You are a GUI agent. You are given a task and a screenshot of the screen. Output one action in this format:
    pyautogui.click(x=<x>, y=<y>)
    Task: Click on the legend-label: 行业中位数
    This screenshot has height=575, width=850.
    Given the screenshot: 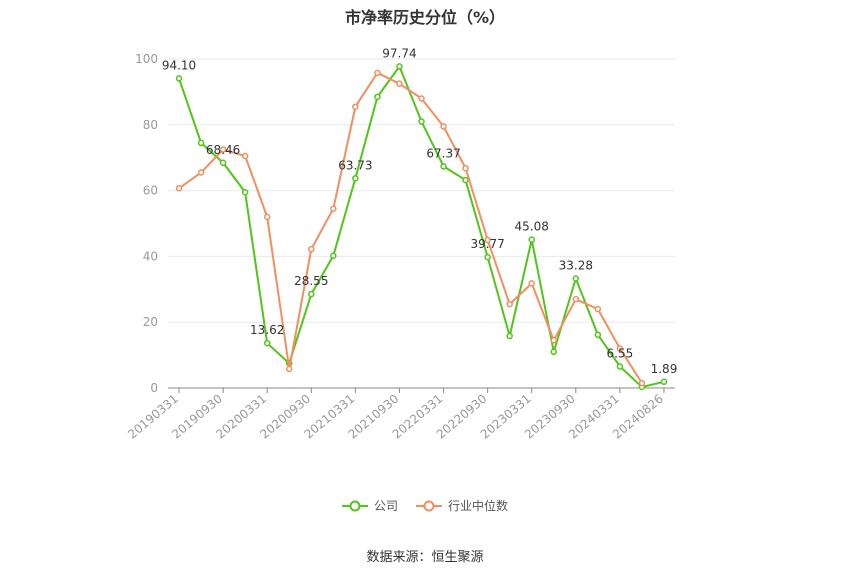 What is the action you would take?
    pyautogui.click(x=478, y=506)
    